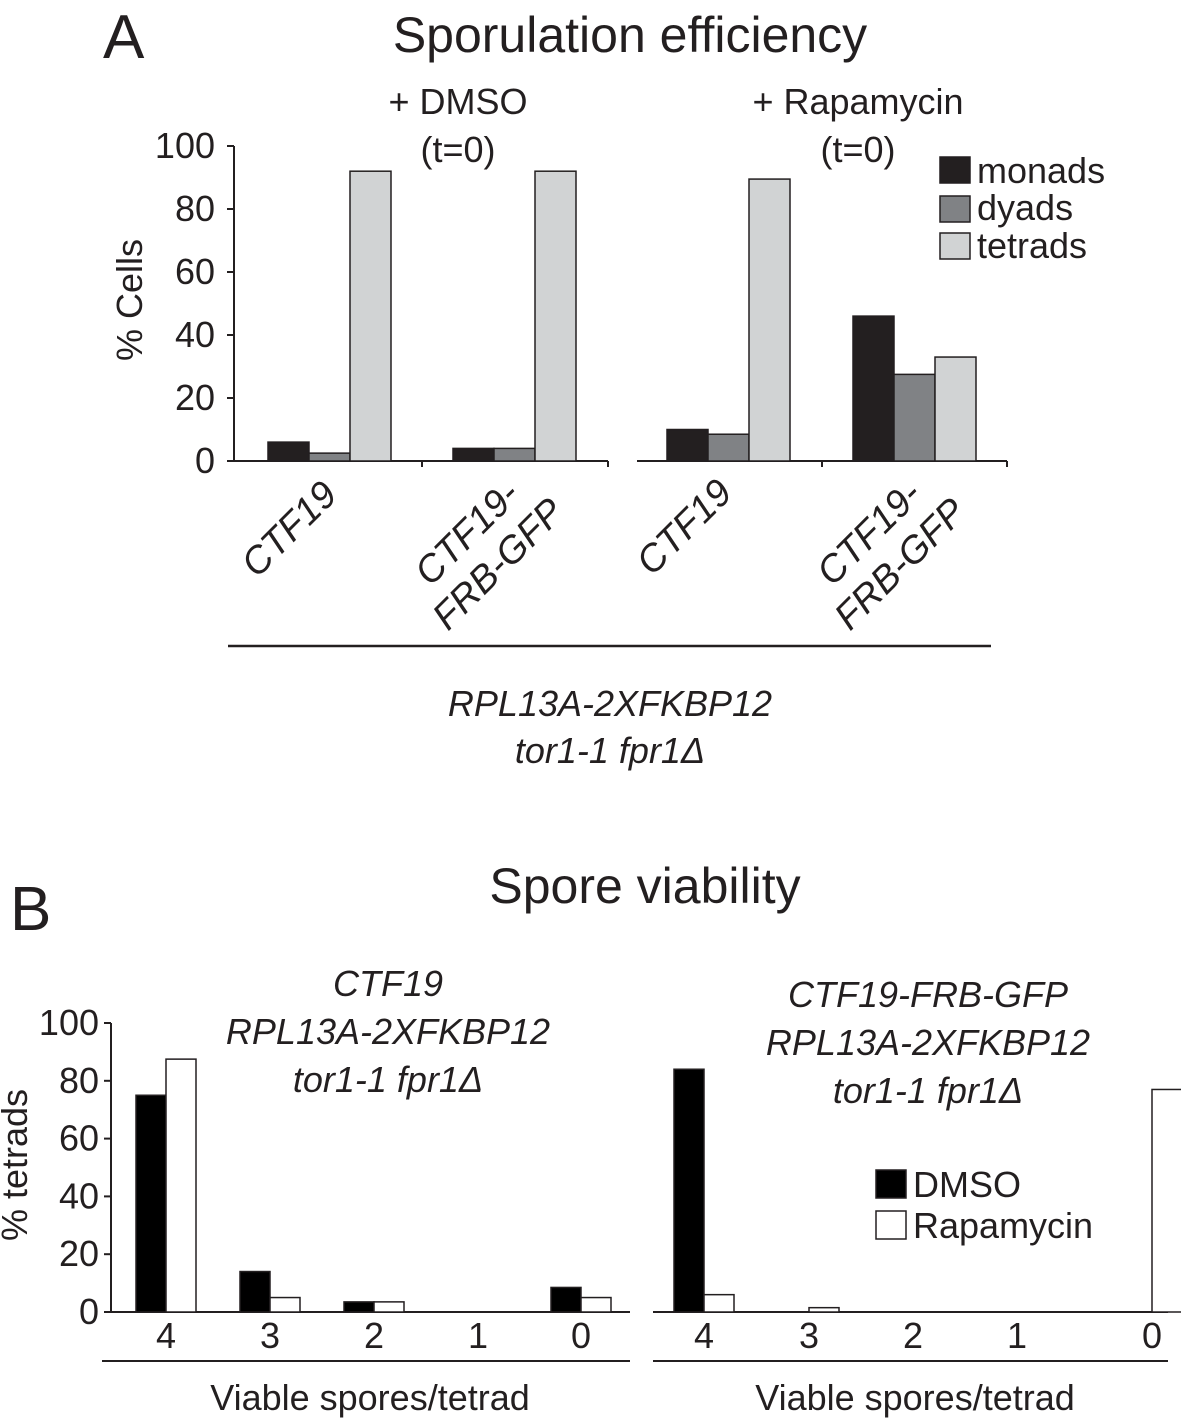  Describe the element at coordinates (1025, 207) in the screenshot. I see `legend-label-dyads: dyads` at that location.